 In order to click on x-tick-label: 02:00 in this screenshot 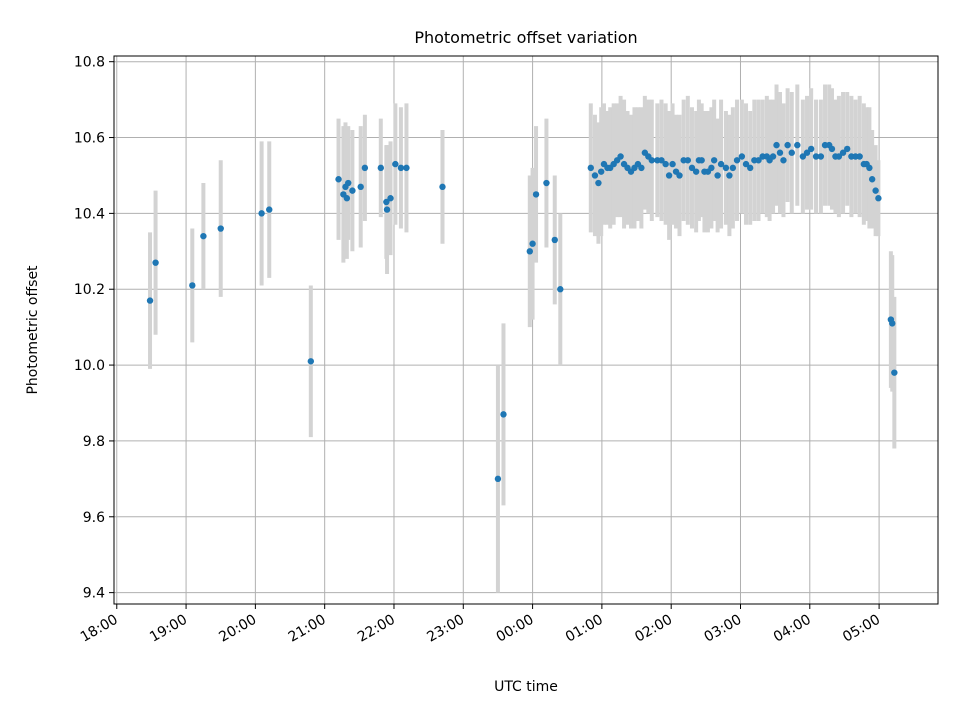, I will do `click(653, 629)`.